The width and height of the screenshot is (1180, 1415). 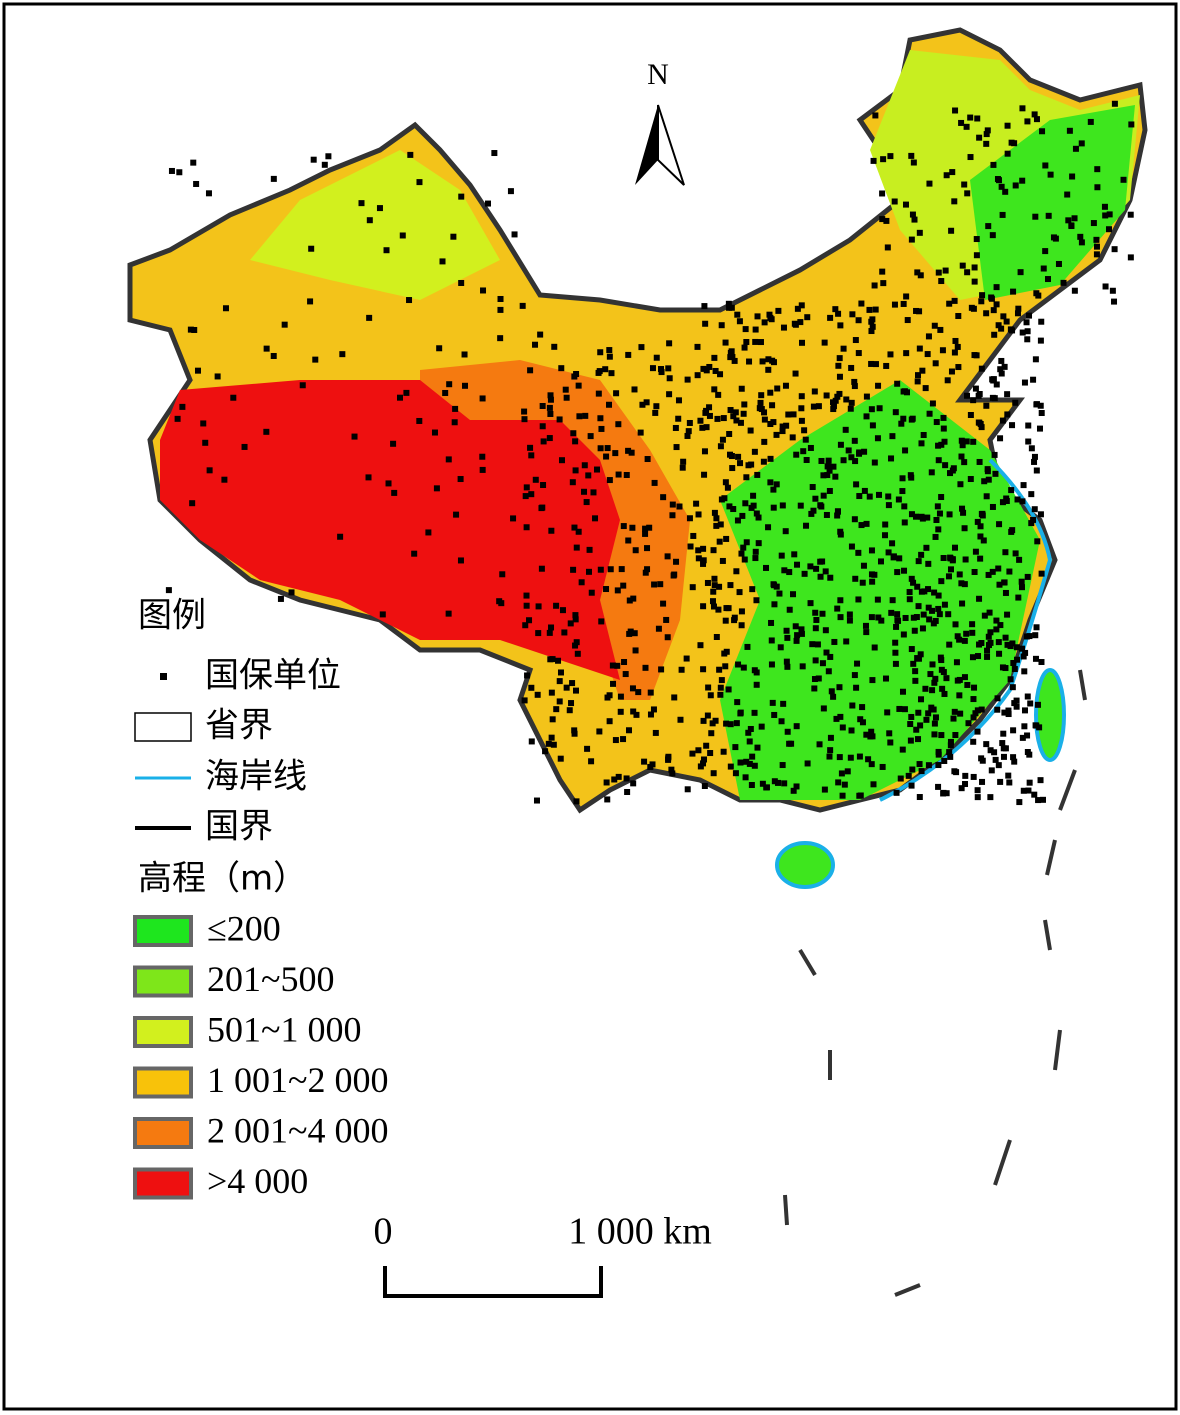 I want to click on plain-north, so click(x=375, y=225).